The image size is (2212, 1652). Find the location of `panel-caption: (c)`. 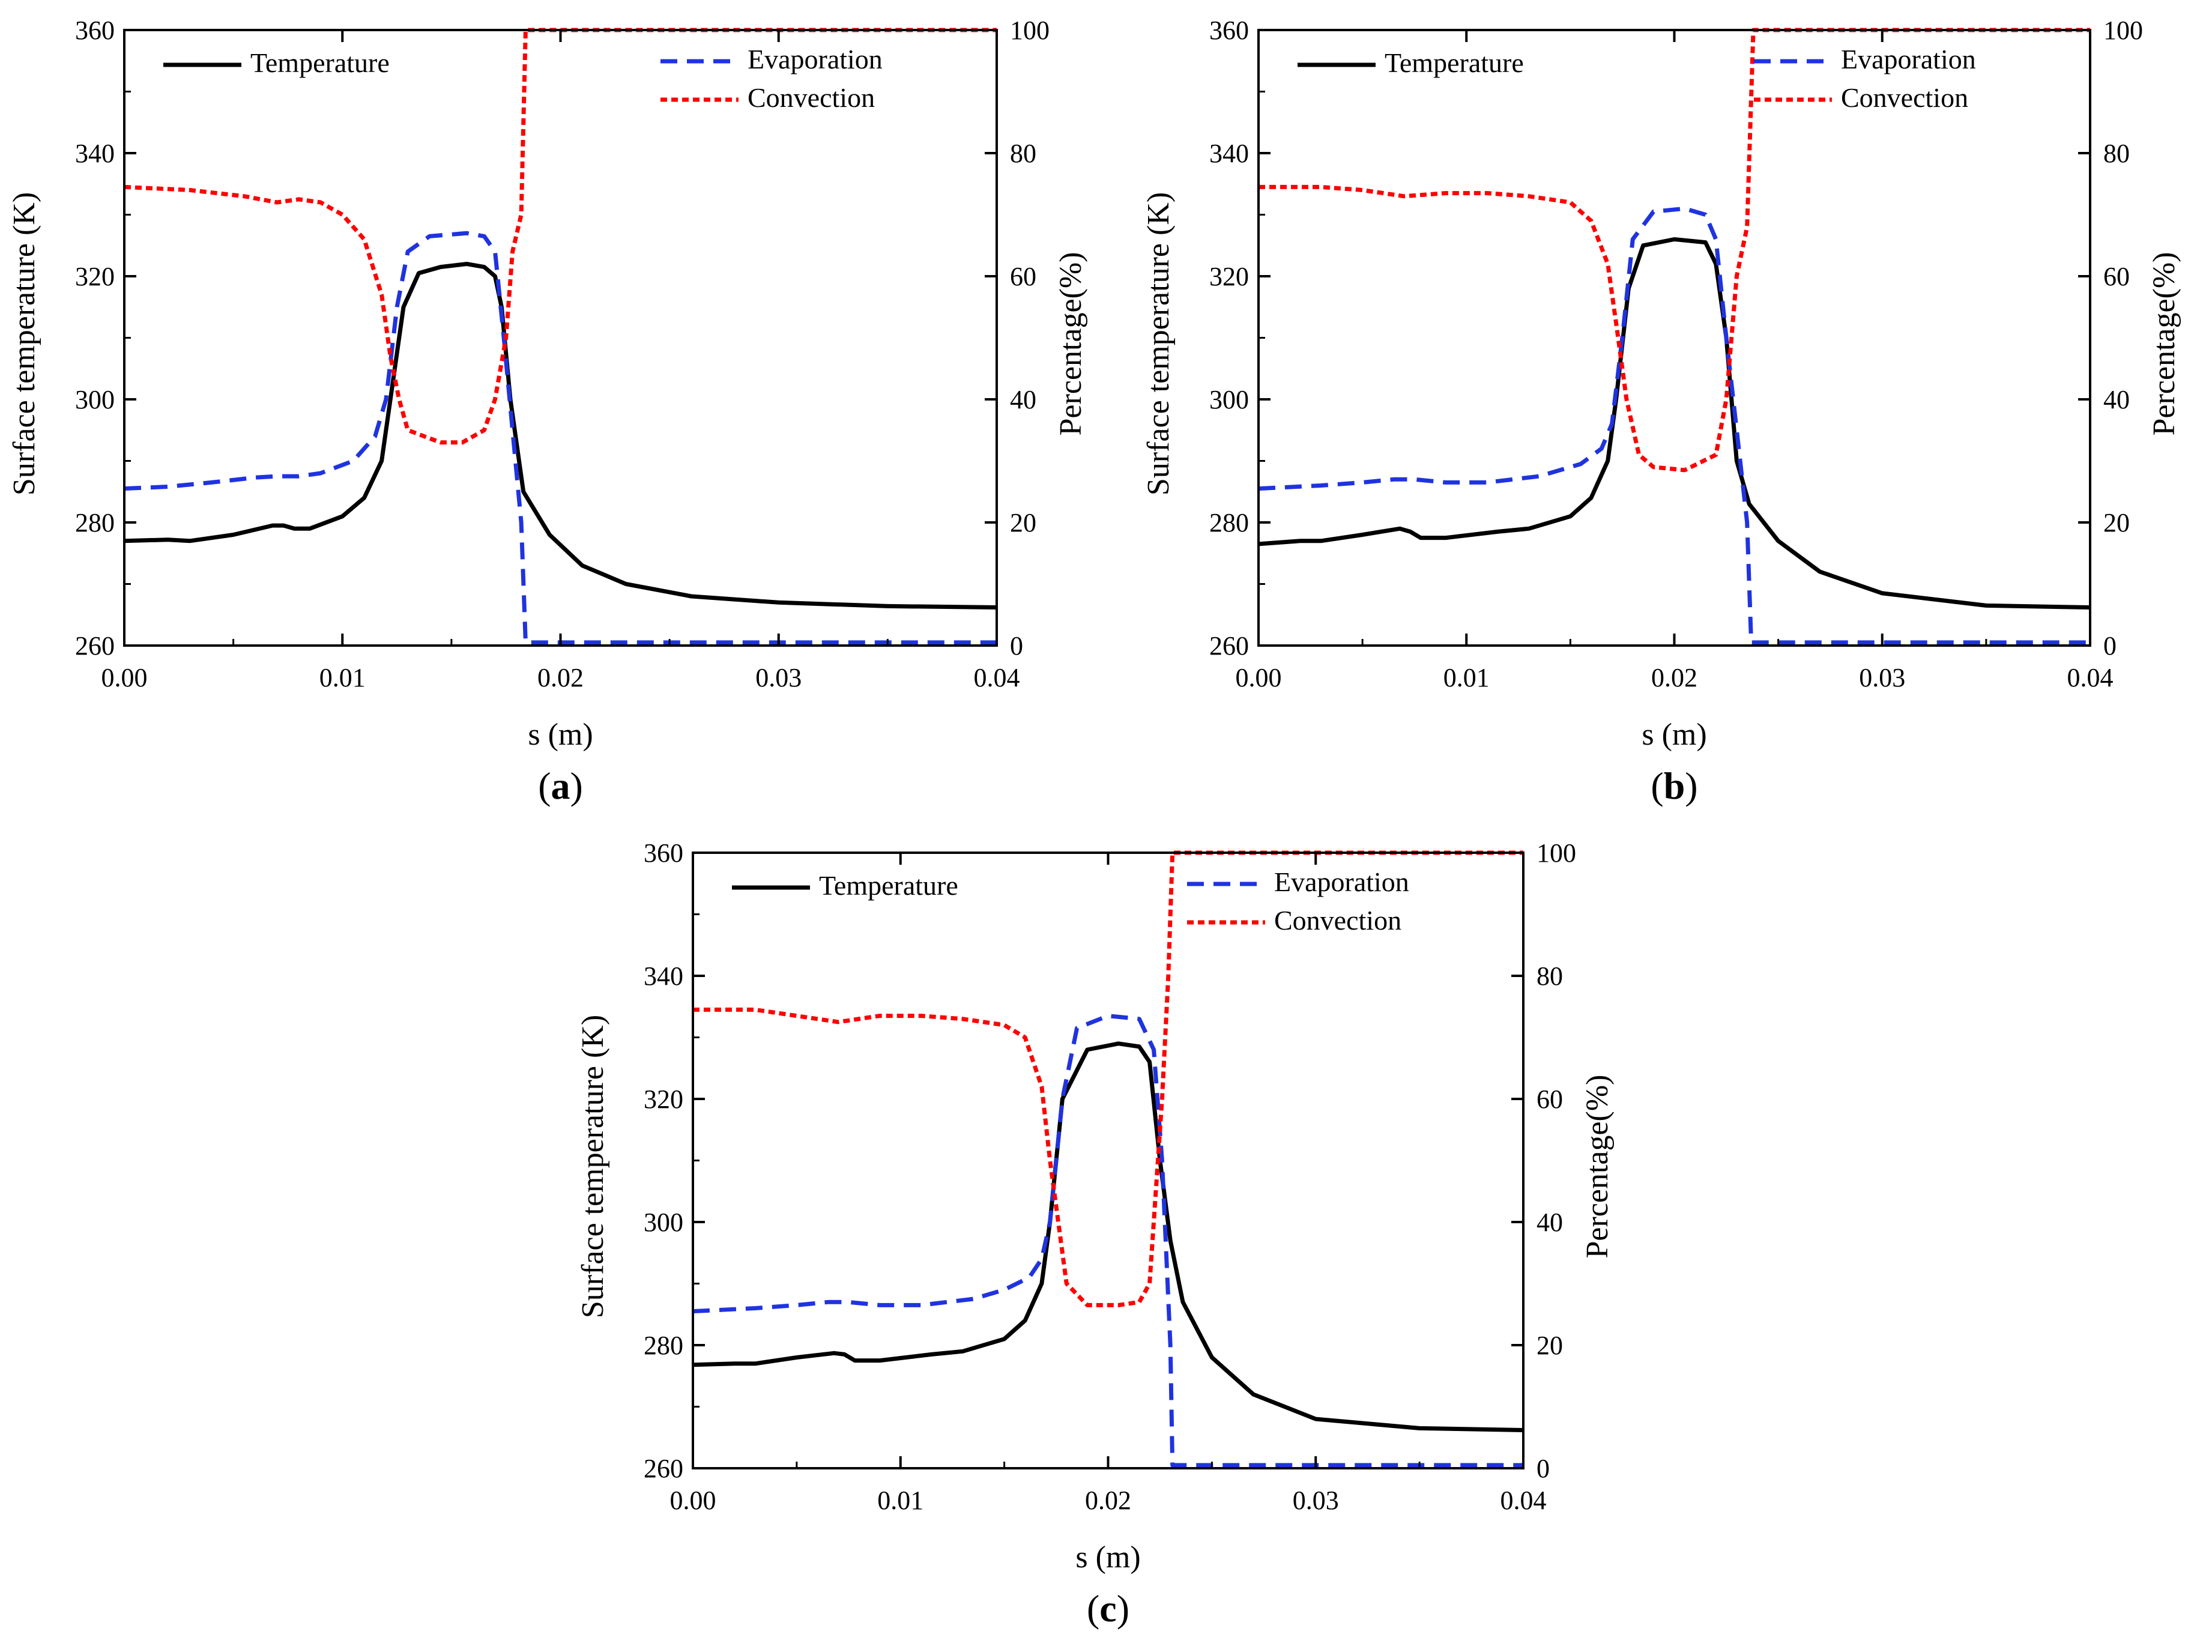

panel-caption: (c) is located at coordinates (1108, 1608).